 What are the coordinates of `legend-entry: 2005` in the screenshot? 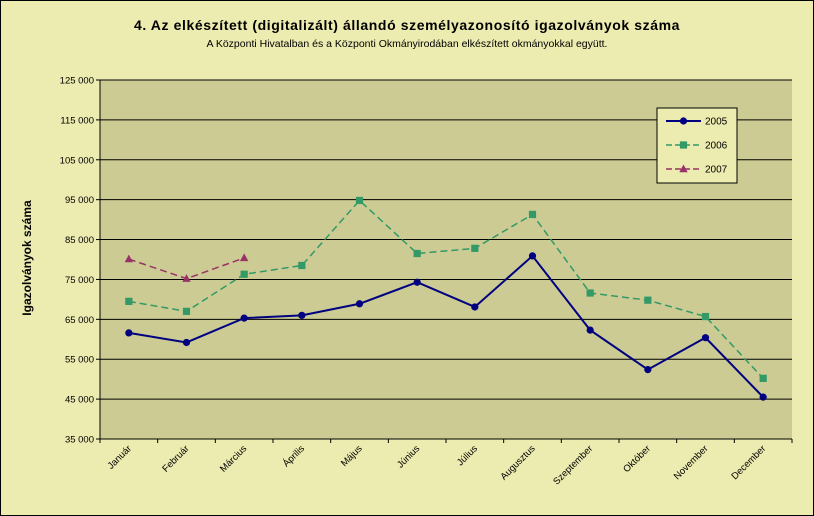 It's located at (697, 122).